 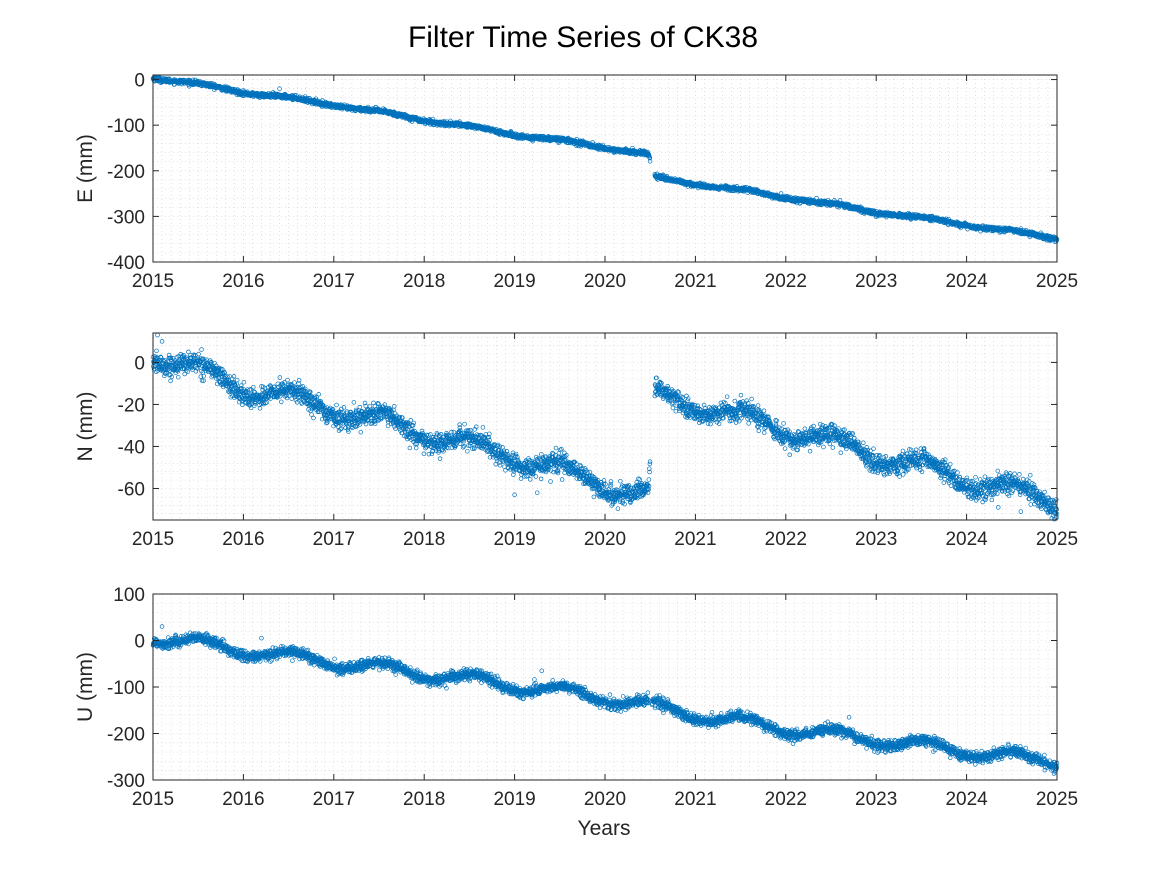 What do you see at coordinates (139, 81) in the screenshot?
I see `y-tick-label: 0` at bounding box center [139, 81].